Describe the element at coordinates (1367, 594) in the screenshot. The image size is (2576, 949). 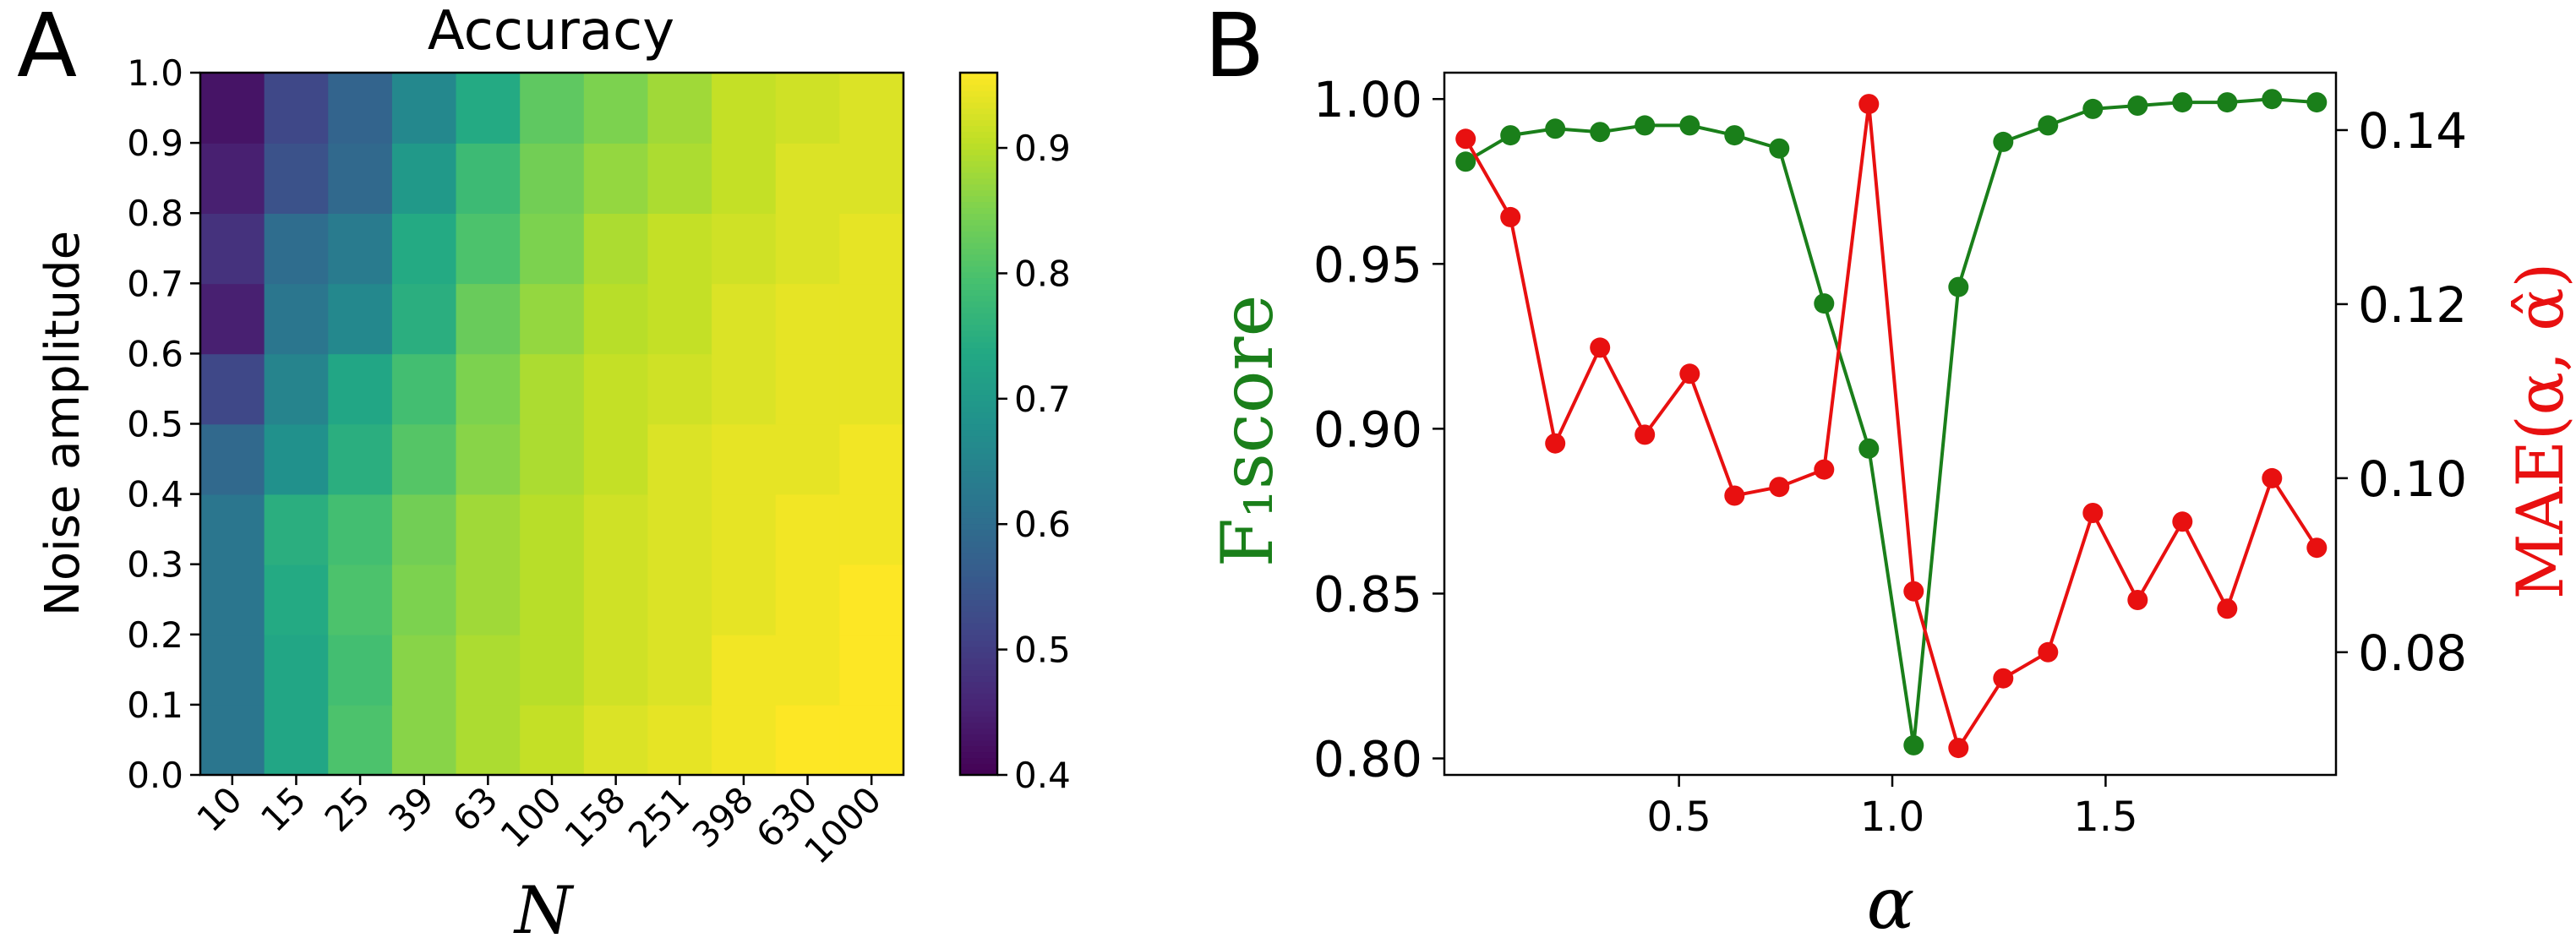
I see `f1-tick-label: 0.85` at that location.